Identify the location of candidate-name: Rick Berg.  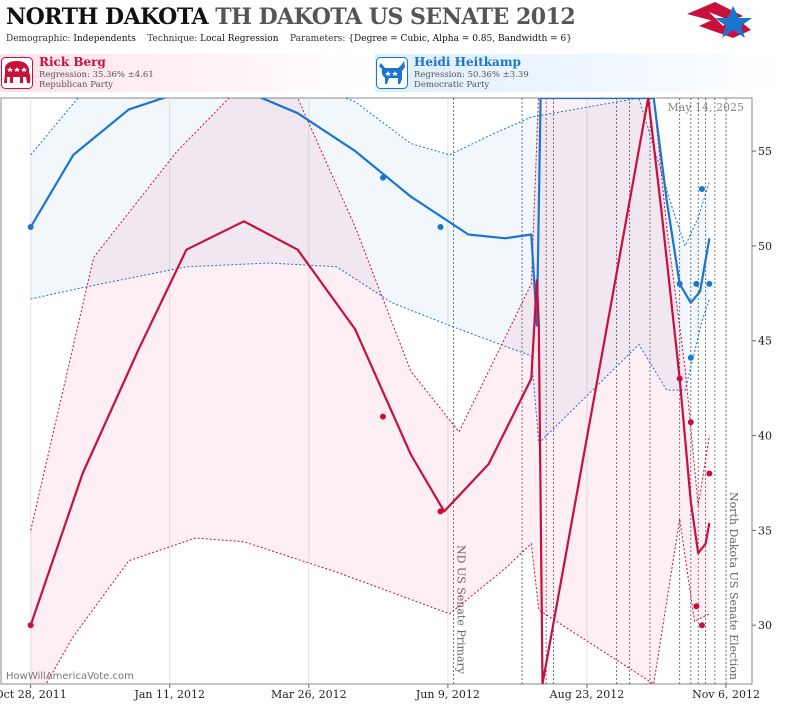
(72, 62).